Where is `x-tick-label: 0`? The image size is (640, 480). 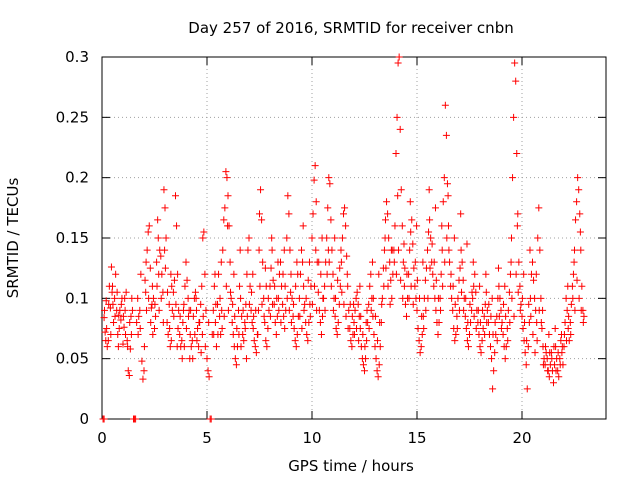 x-tick-label: 0 is located at coordinates (102, 438).